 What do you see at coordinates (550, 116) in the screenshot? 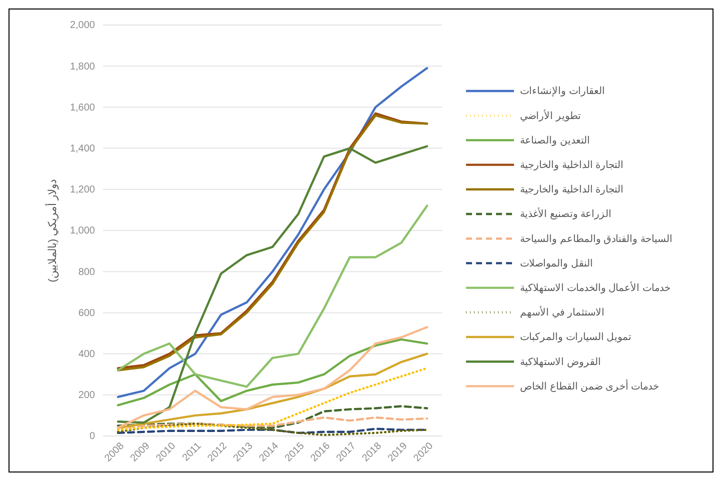
I see `legend-label: تطوير الأراضي` at bounding box center [550, 116].